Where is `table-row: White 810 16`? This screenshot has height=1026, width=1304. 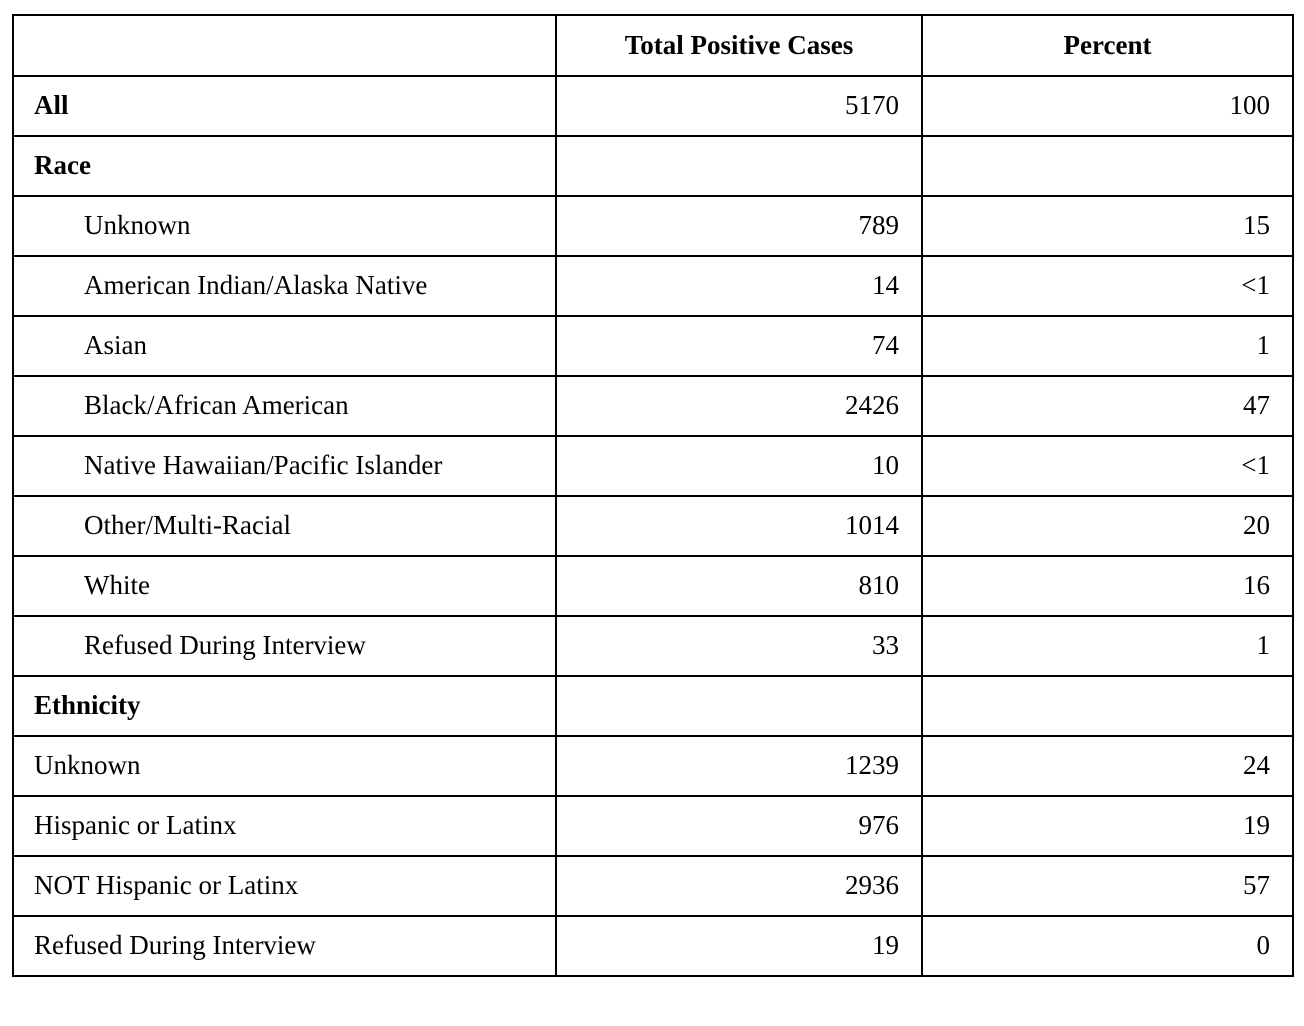 table-row: White 810 16 is located at coordinates (653, 586).